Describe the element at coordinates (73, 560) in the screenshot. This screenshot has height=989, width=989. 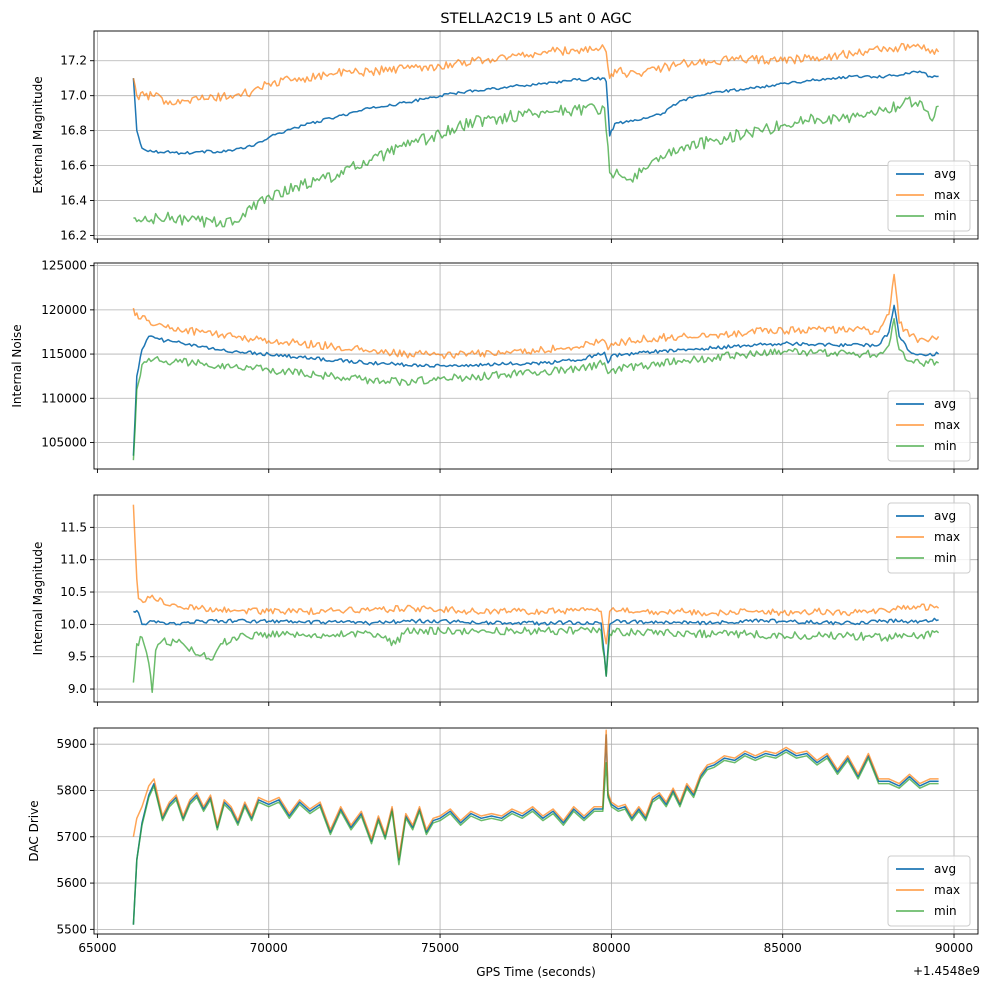
I see `y-tick-label: 11.0` at that location.